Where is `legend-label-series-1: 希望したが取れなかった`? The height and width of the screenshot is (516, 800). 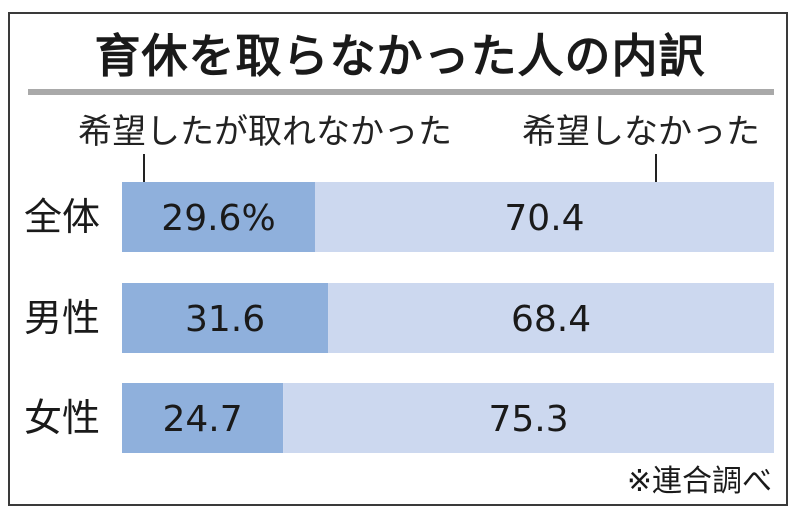
legend-label-series-1: 希望したが取れなかった is located at coordinates (265, 132).